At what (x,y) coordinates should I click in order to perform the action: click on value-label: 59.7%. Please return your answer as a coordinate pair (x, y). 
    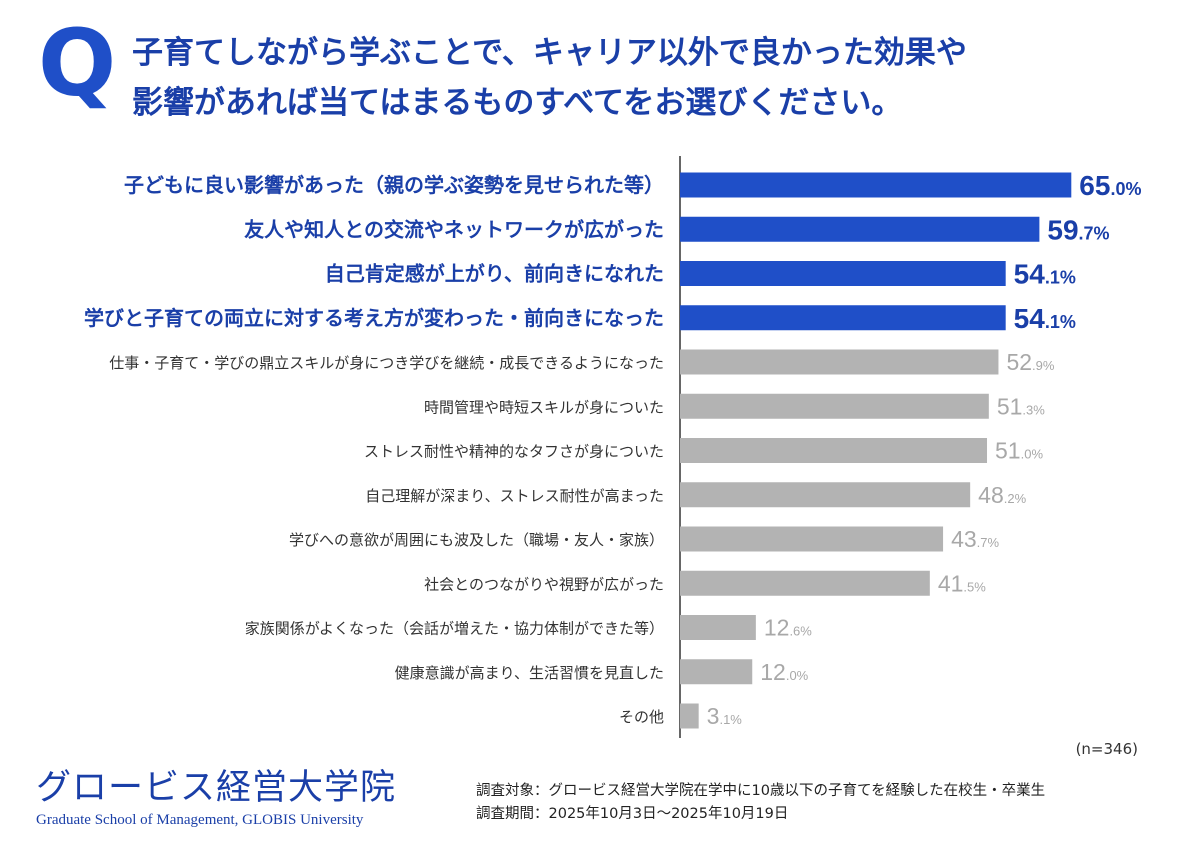
    Looking at the image, I should click on (1078, 229).